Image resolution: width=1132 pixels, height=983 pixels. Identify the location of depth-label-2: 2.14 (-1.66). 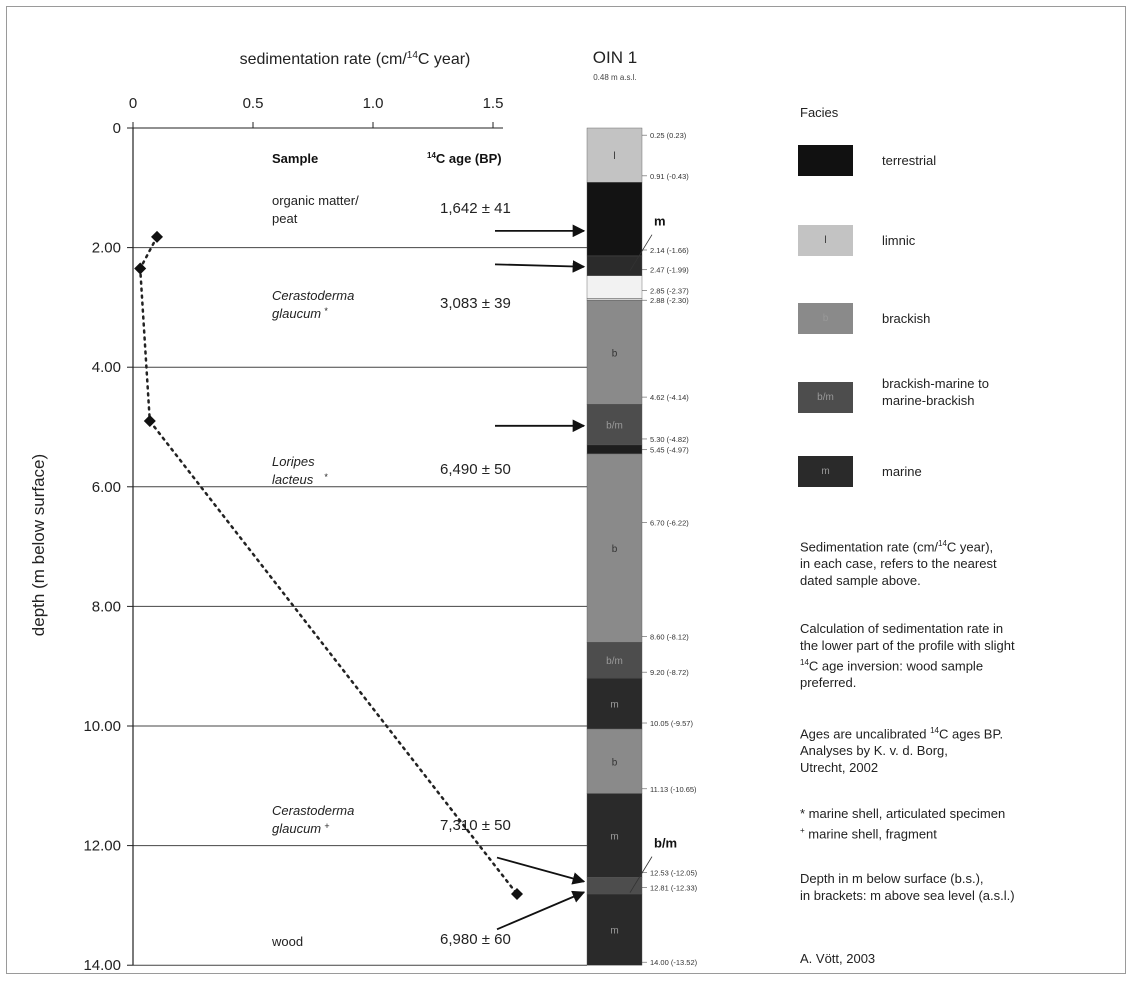
(669, 250).